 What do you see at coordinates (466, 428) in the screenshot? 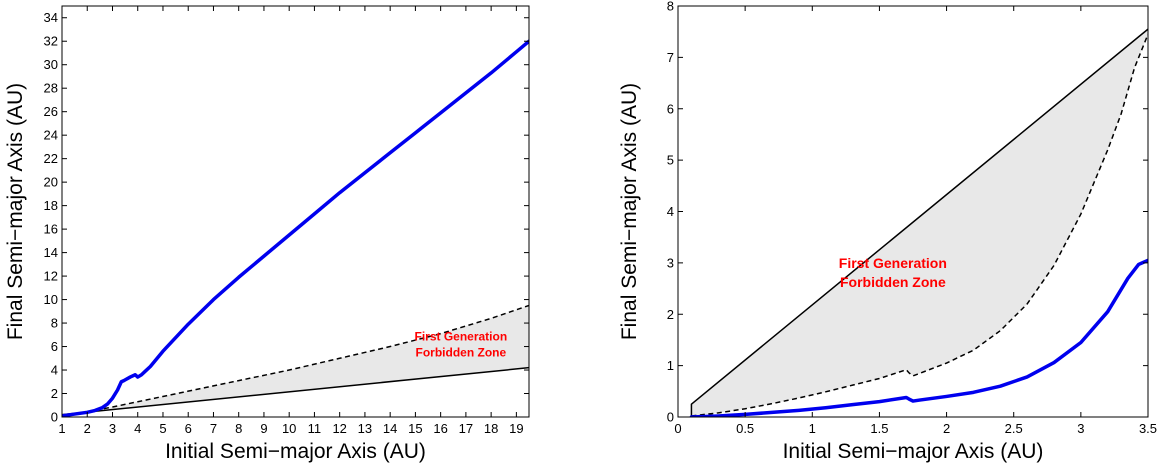
I see `x-tick-label: 17` at bounding box center [466, 428].